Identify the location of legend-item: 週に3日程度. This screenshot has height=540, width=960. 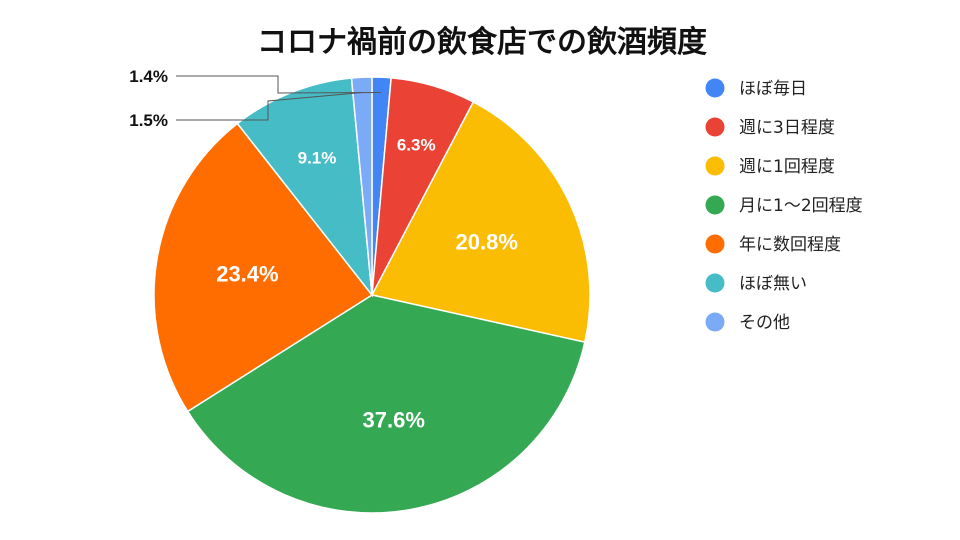
(770, 127).